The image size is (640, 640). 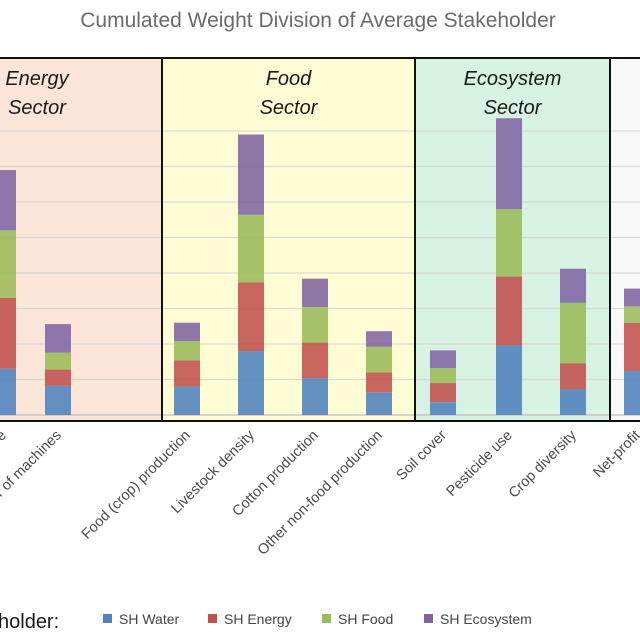 I want to click on sector-labels: Energy Sector Food Sector Ecosystem Sector, so click(x=283, y=93).